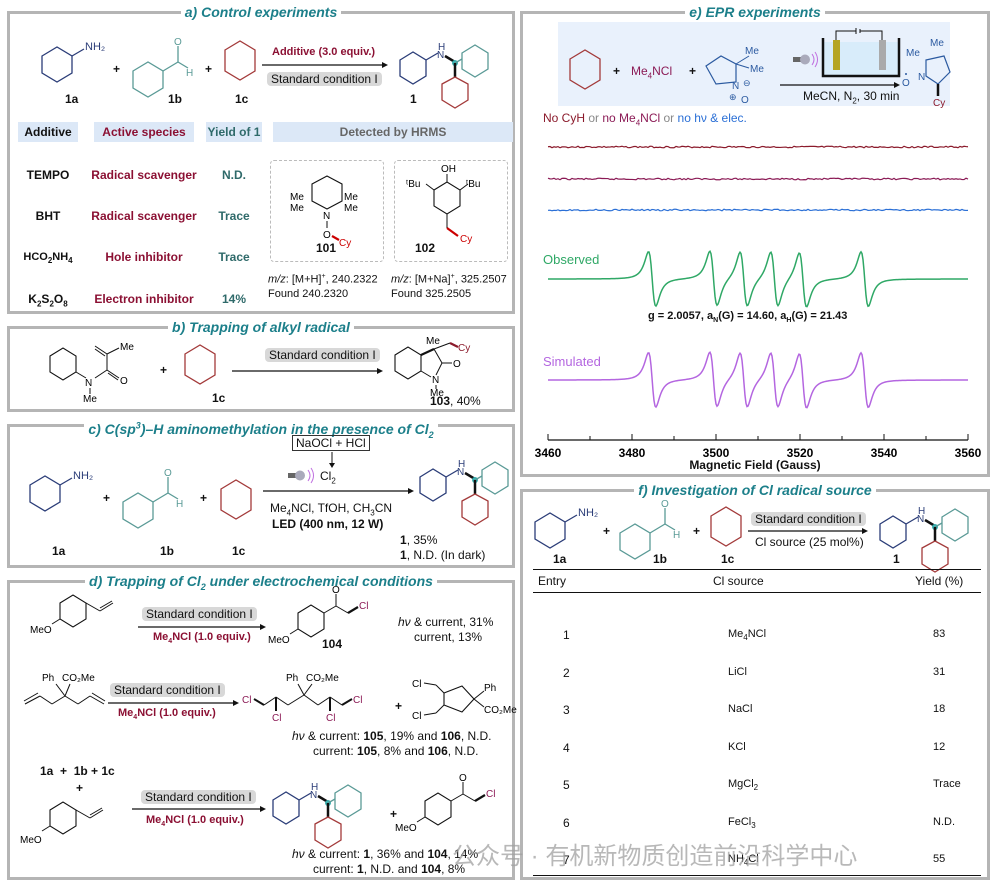 The image size is (997, 887). I want to click on x-tick-label: 3540, so click(884, 453).